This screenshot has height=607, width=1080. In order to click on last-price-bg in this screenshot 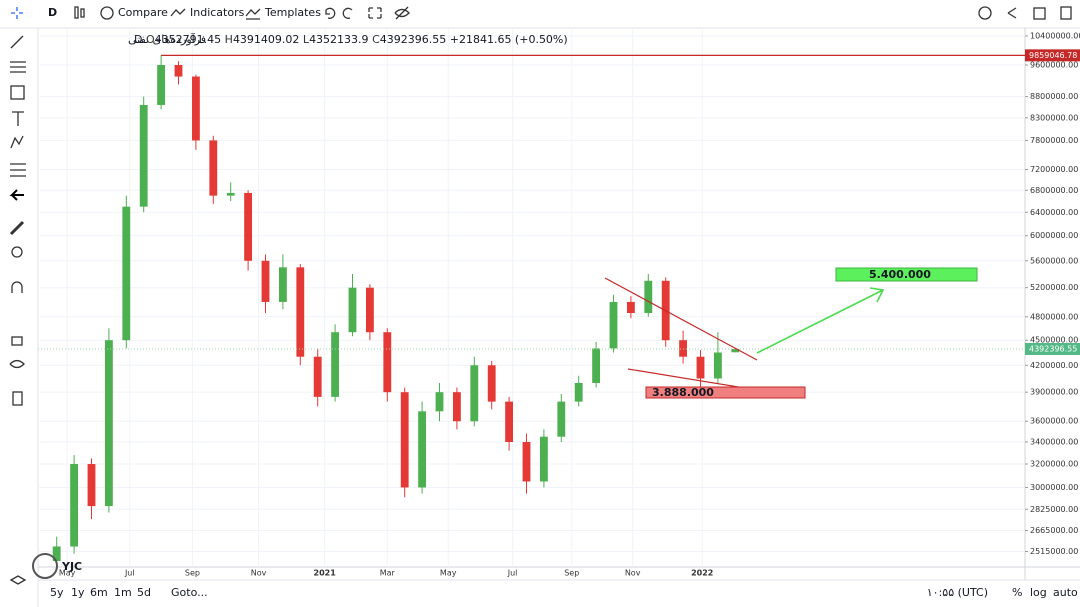, I will do `click(1052, 348)`.